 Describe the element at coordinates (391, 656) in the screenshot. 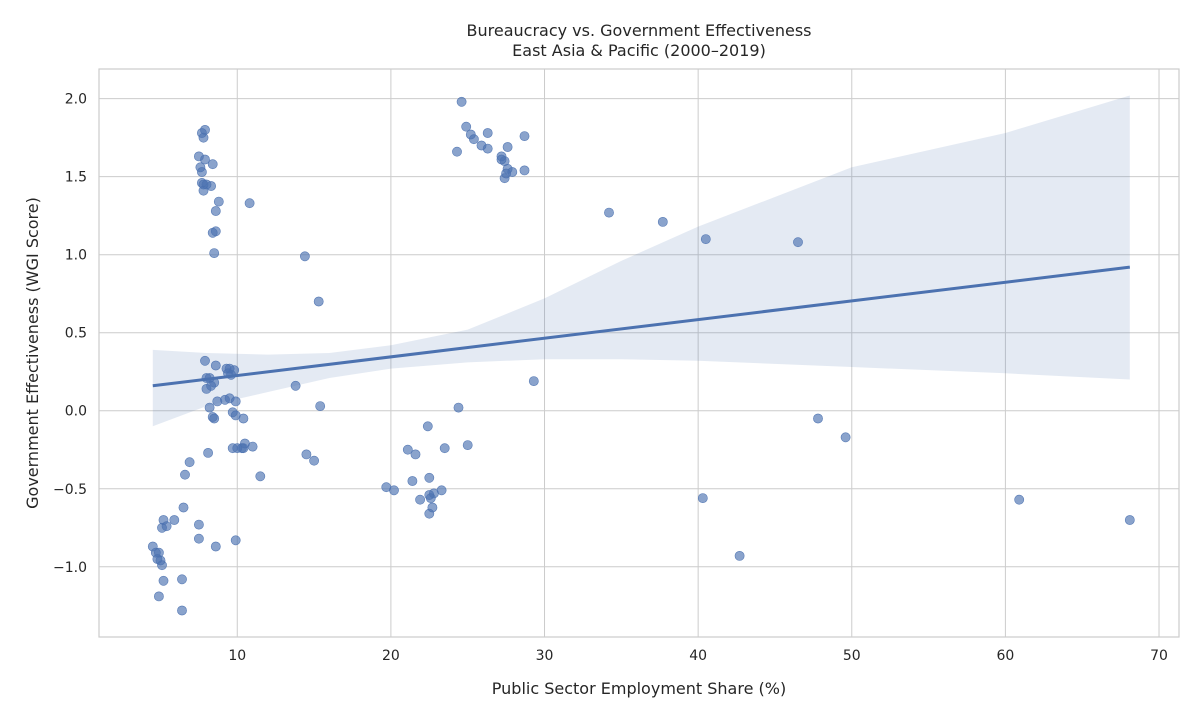

I see `x-tick-label: 20` at that location.